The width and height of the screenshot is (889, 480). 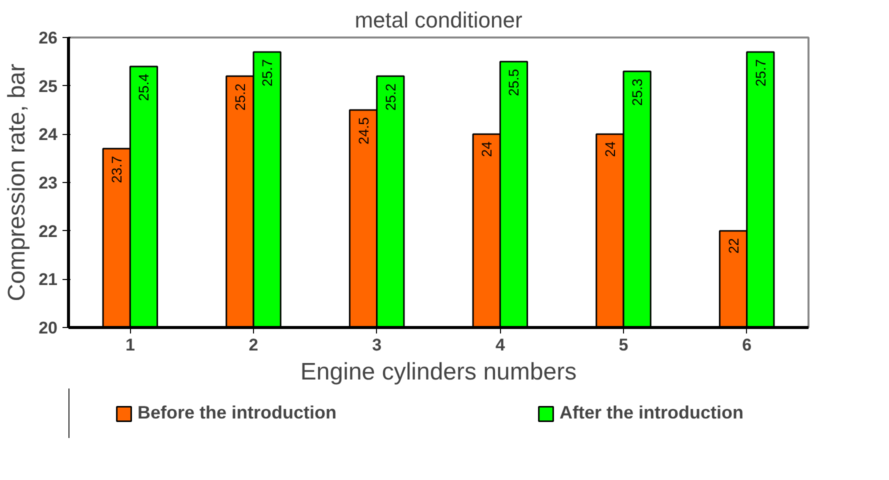 What do you see at coordinates (144, 87) in the screenshot?
I see `data-label: 25.4` at bounding box center [144, 87].